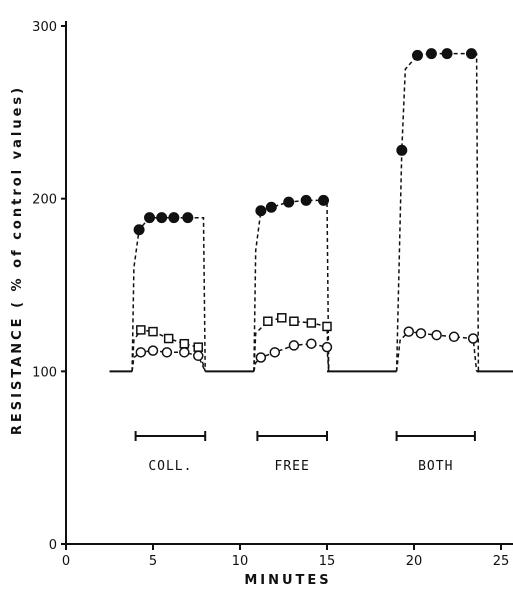 This screenshot has height=590, width=513. I want to click on period-label: COLL., so click(170, 466).